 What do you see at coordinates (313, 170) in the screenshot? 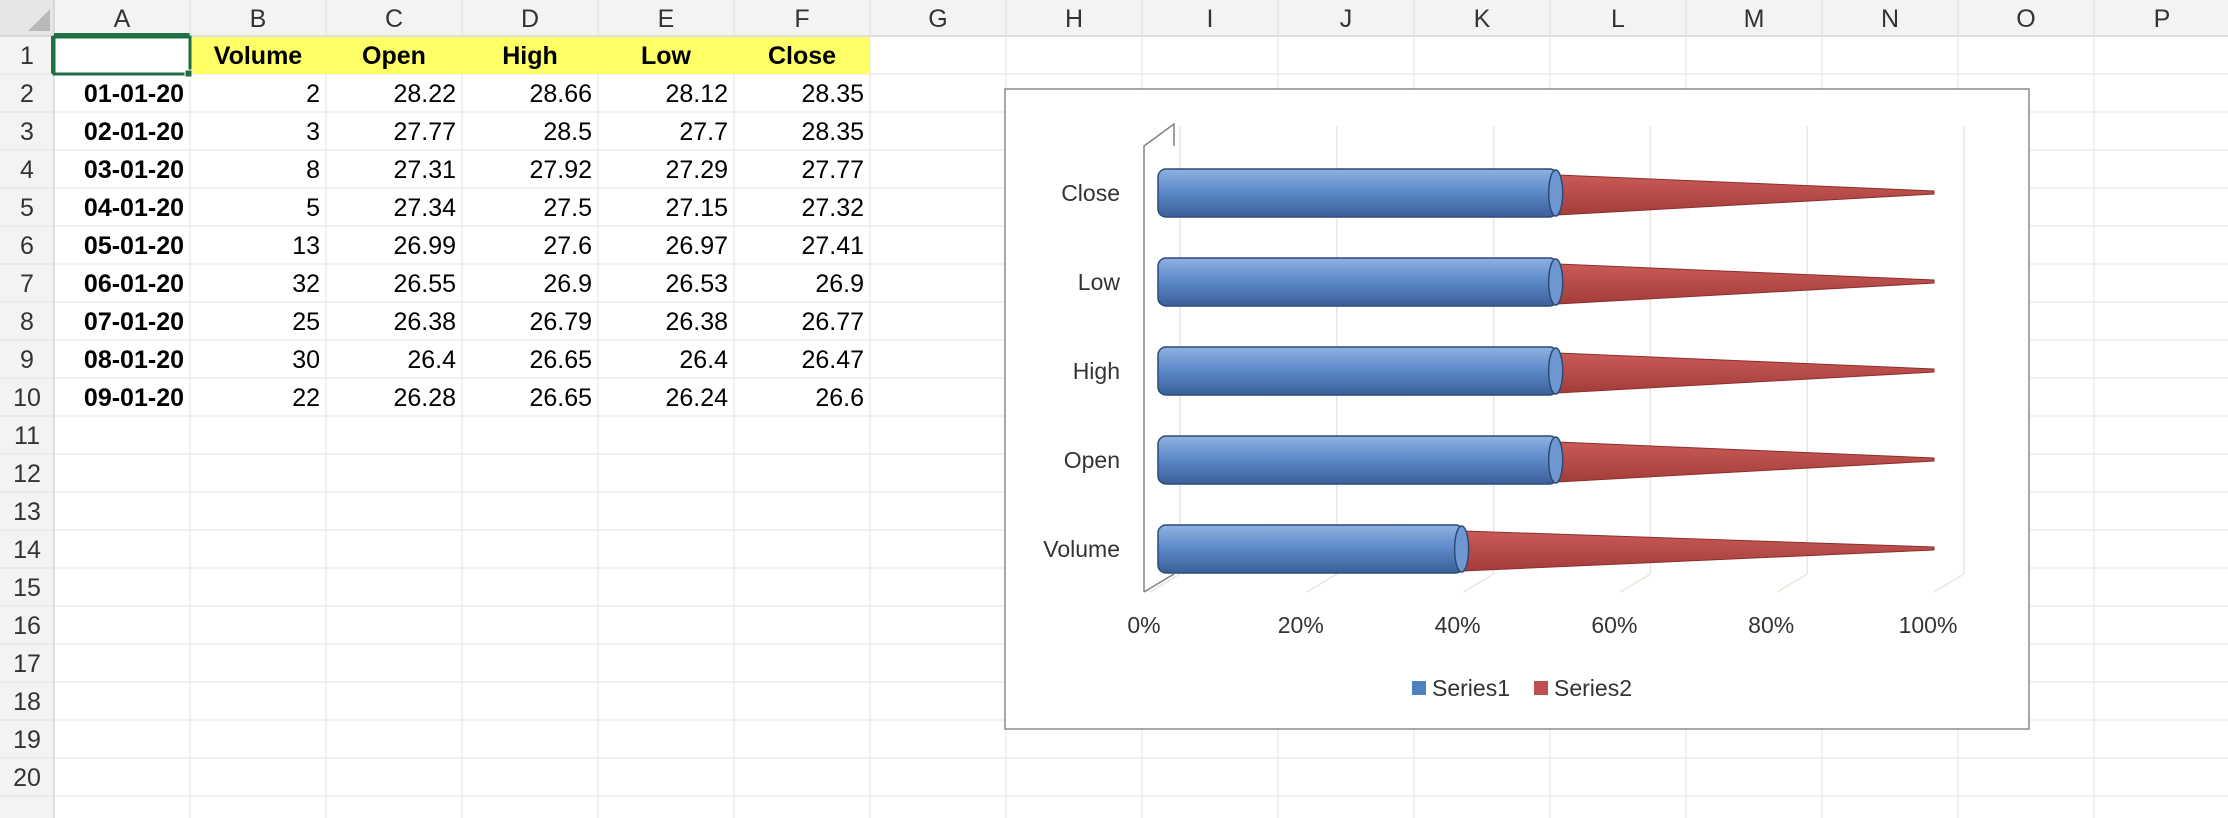
I see `number-cell: 8` at bounding box center [313, 170].